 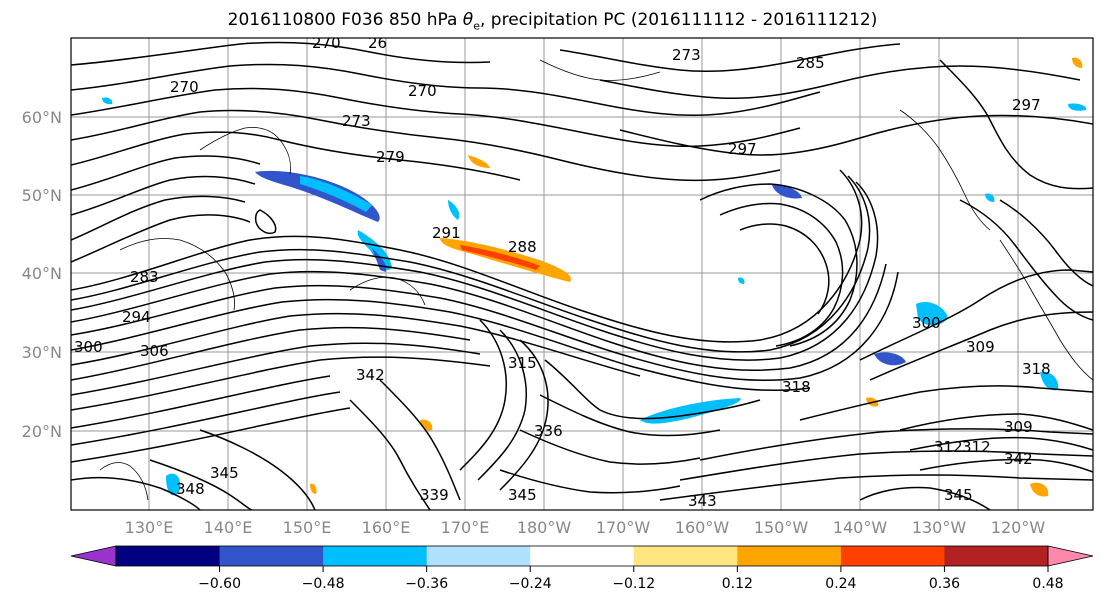 What do you see at coordinates (530, 584) in the screenshot?
I see `colorbar-tick-label: −0.24` at bounding box center [530, 584].